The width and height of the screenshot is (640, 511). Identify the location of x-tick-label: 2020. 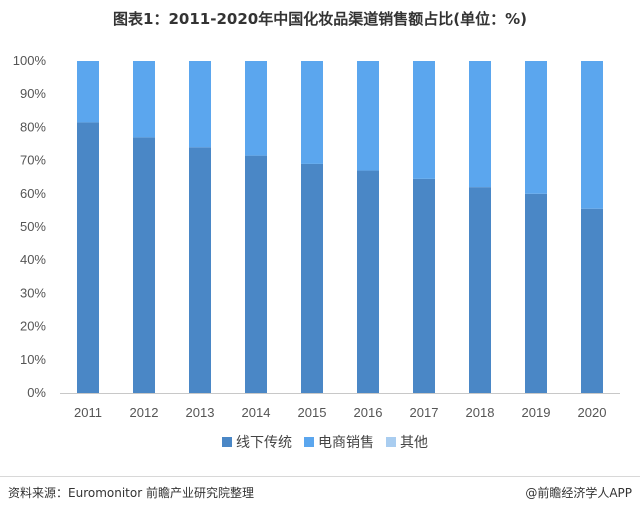
(592, 412).